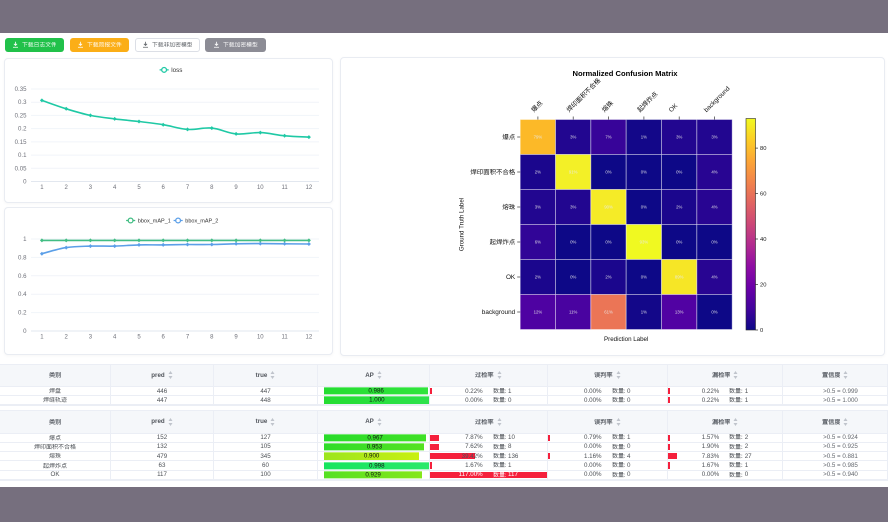 This screenshot has width=888, height=522. Describe the element at coordinates (21, 141) in the screenshot. I see `svg-text: 0.15` at that location.